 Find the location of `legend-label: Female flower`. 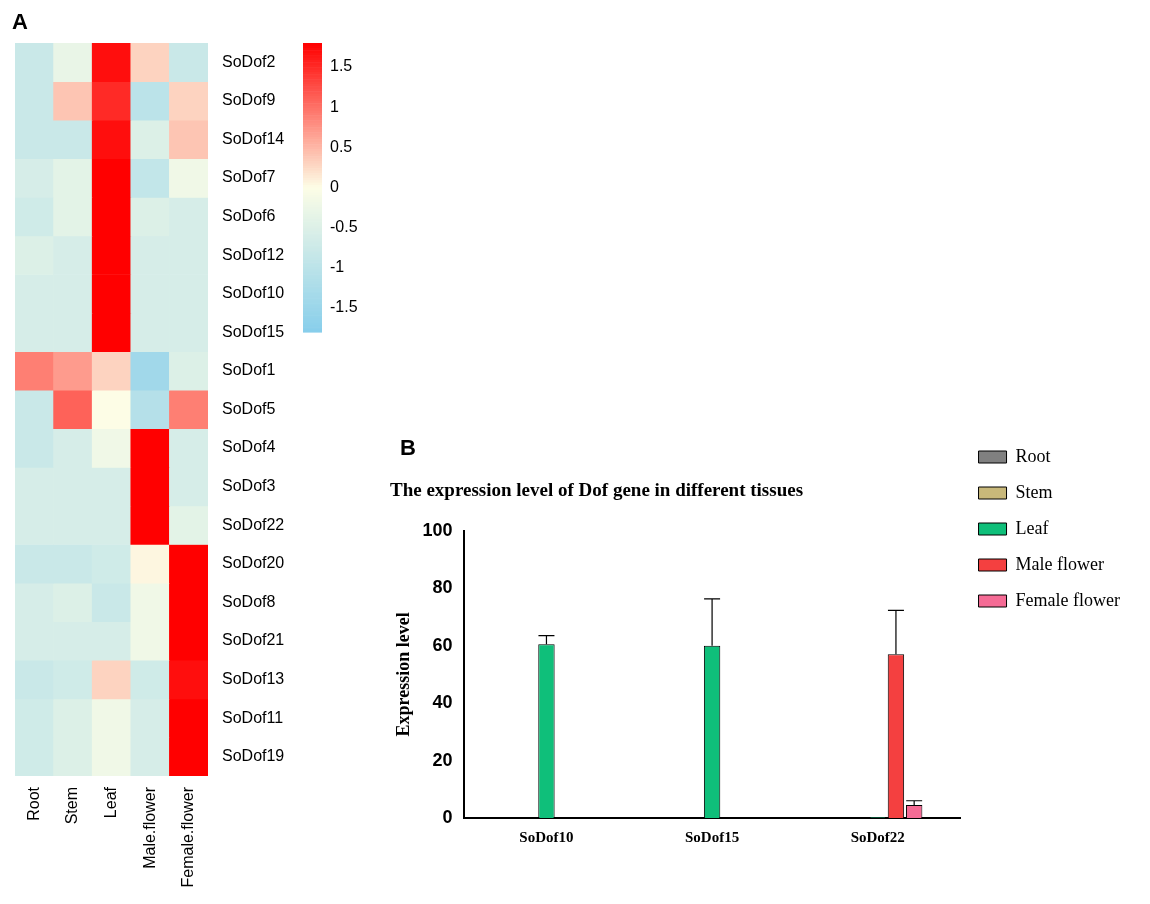

legend-label: Female flower is located at coordinates (1068, 599).